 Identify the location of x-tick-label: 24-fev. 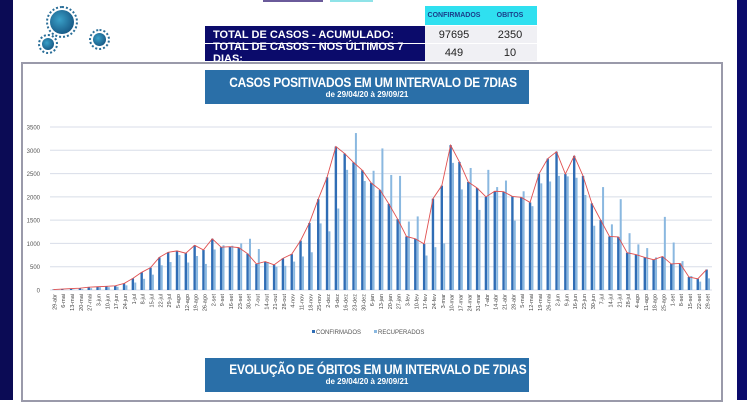
(435, 302).